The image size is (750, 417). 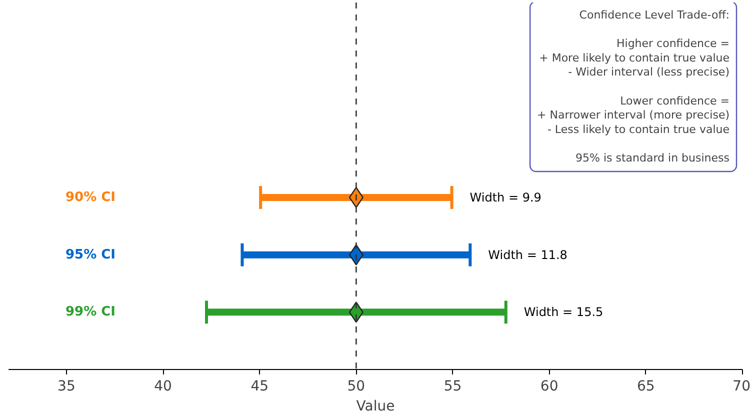 What do you see at coordinates (549, 386) in the screenshot?
I see `x-tick-label: 60` at bounding box center [549, 386].